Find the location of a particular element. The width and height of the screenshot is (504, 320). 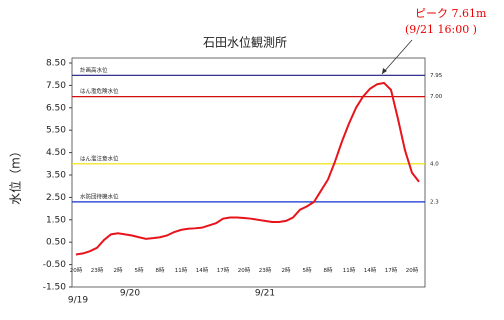

peak-annotation-sub: (9/21 16:00 ) is located at coordinates (441, 29).